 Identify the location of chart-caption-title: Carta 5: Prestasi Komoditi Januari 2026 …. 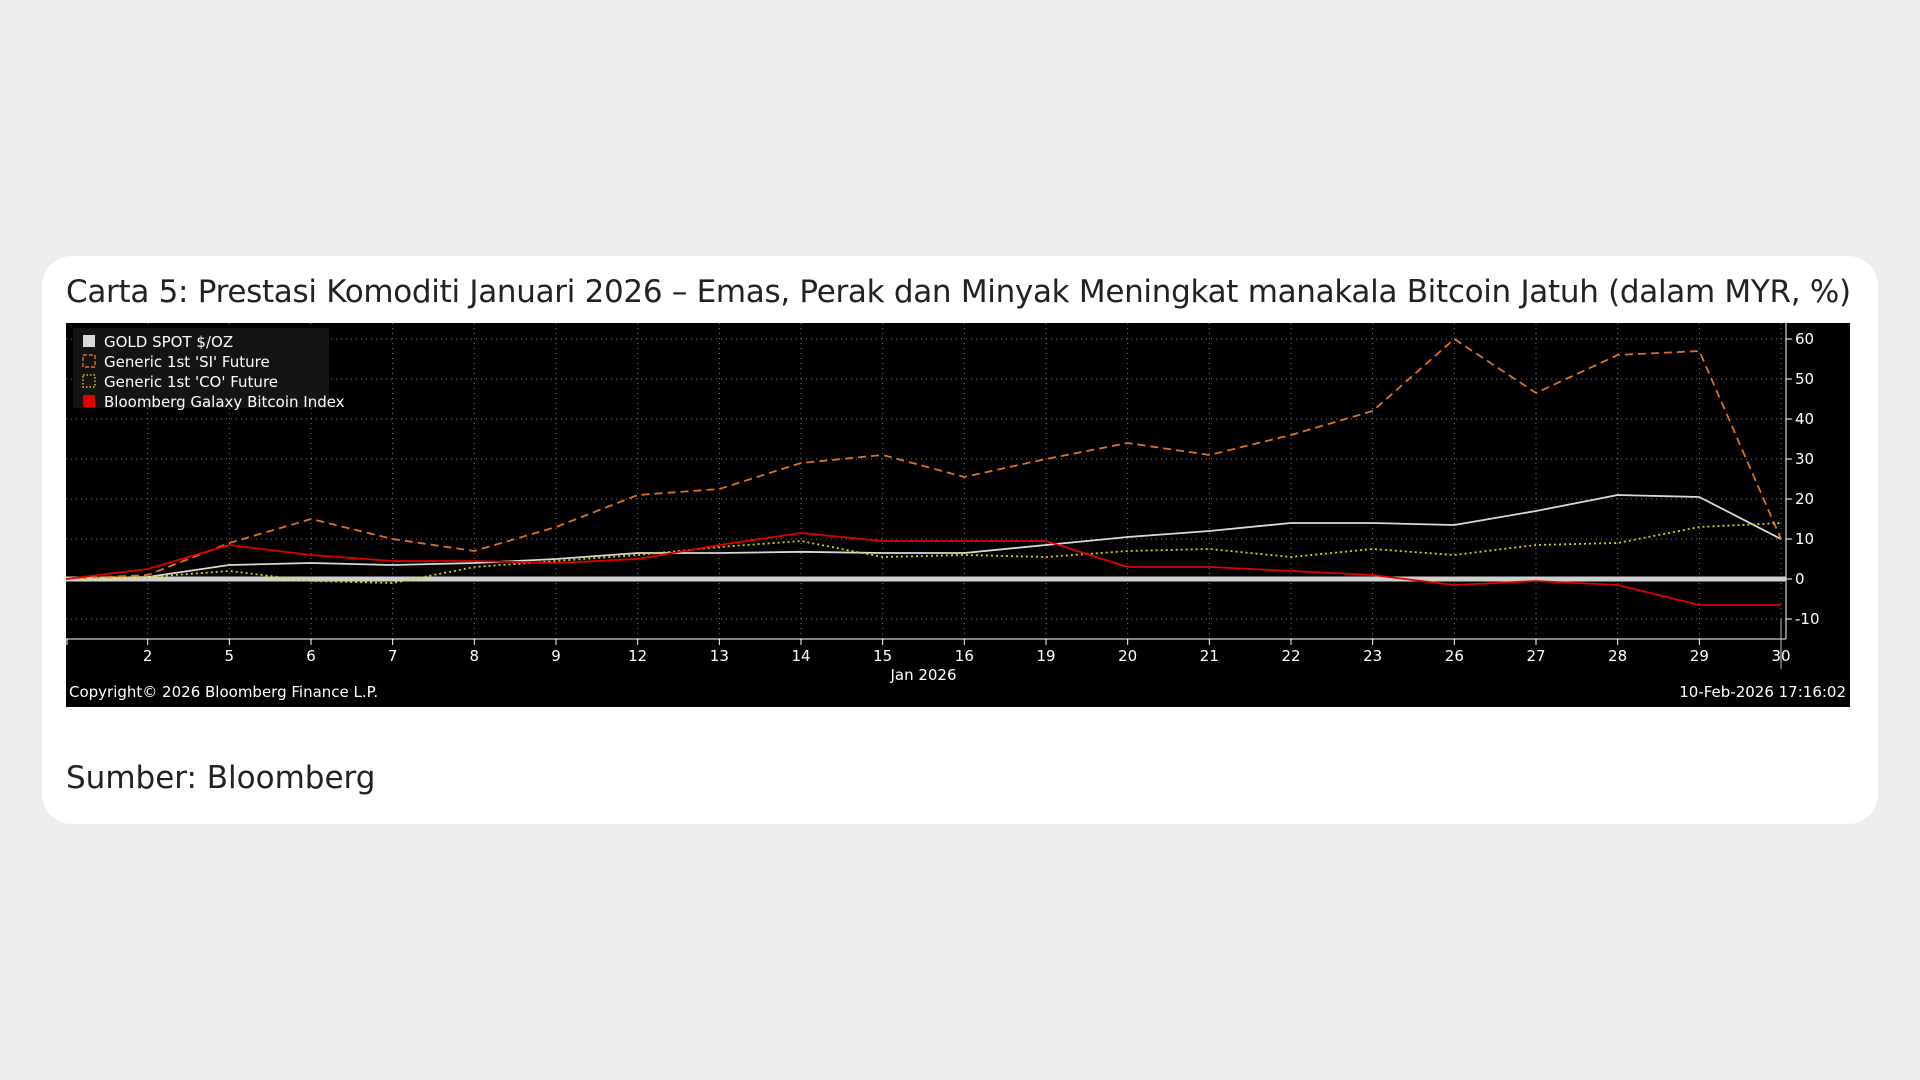
(958, 292).